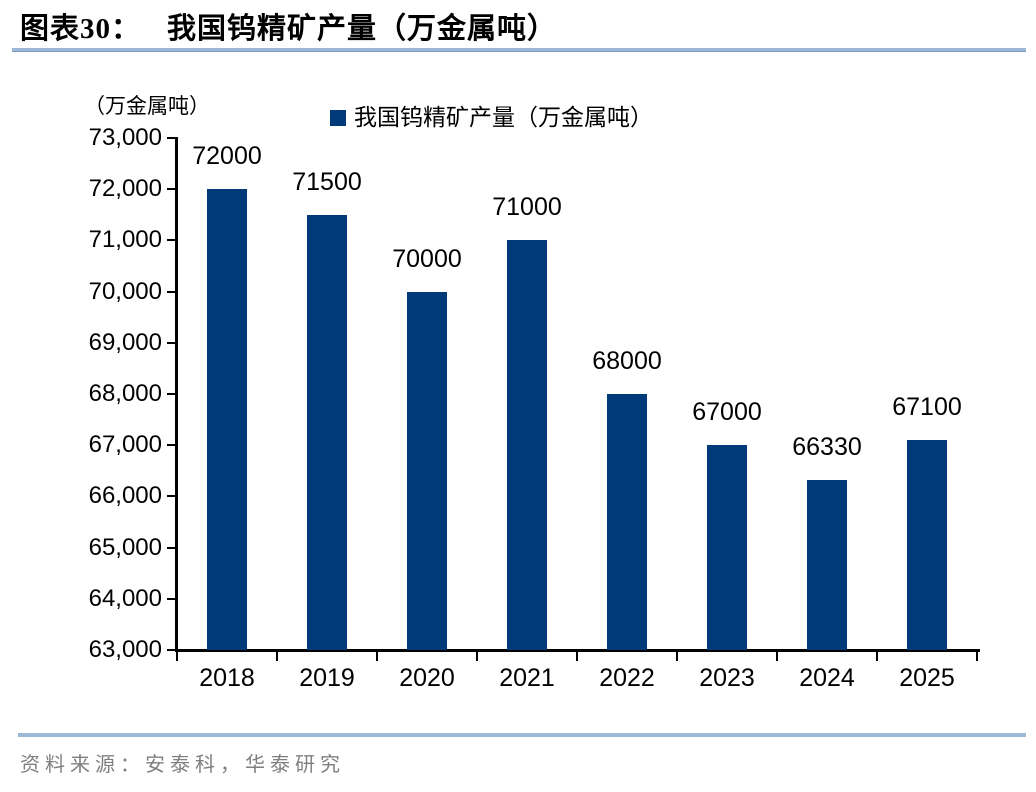 The height and width of the screenshot is (792, 1036). What do you see at coordinates (125, 649) in the screenshot?
I see `y-axis-tick-label: 63,000` at bounding box center [125, 649].